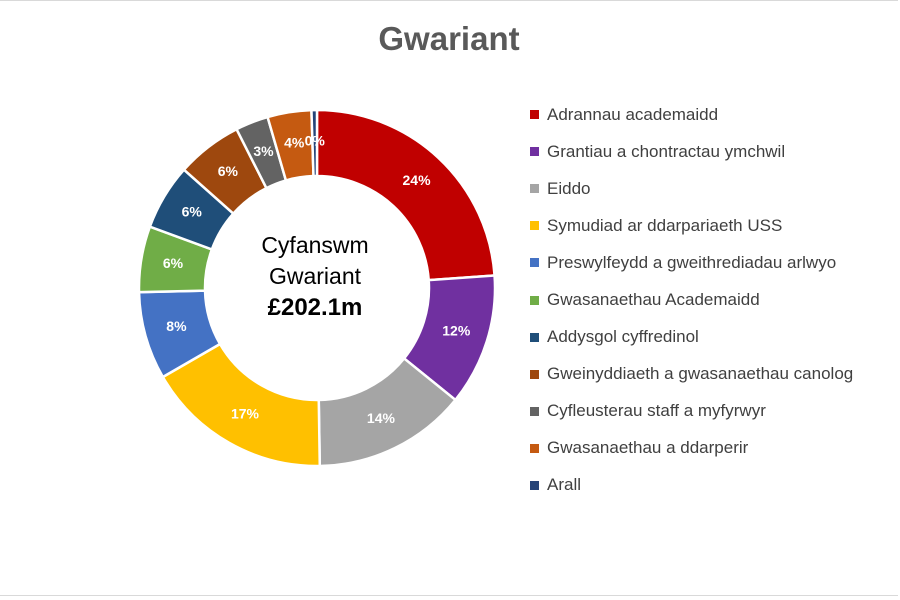 The height and width of the screenshot is (600, 900). What do you see at coordinates (715, 485) in the screenshot?
I see `legend-item-10: Arall` at bounding box center [715, 485].